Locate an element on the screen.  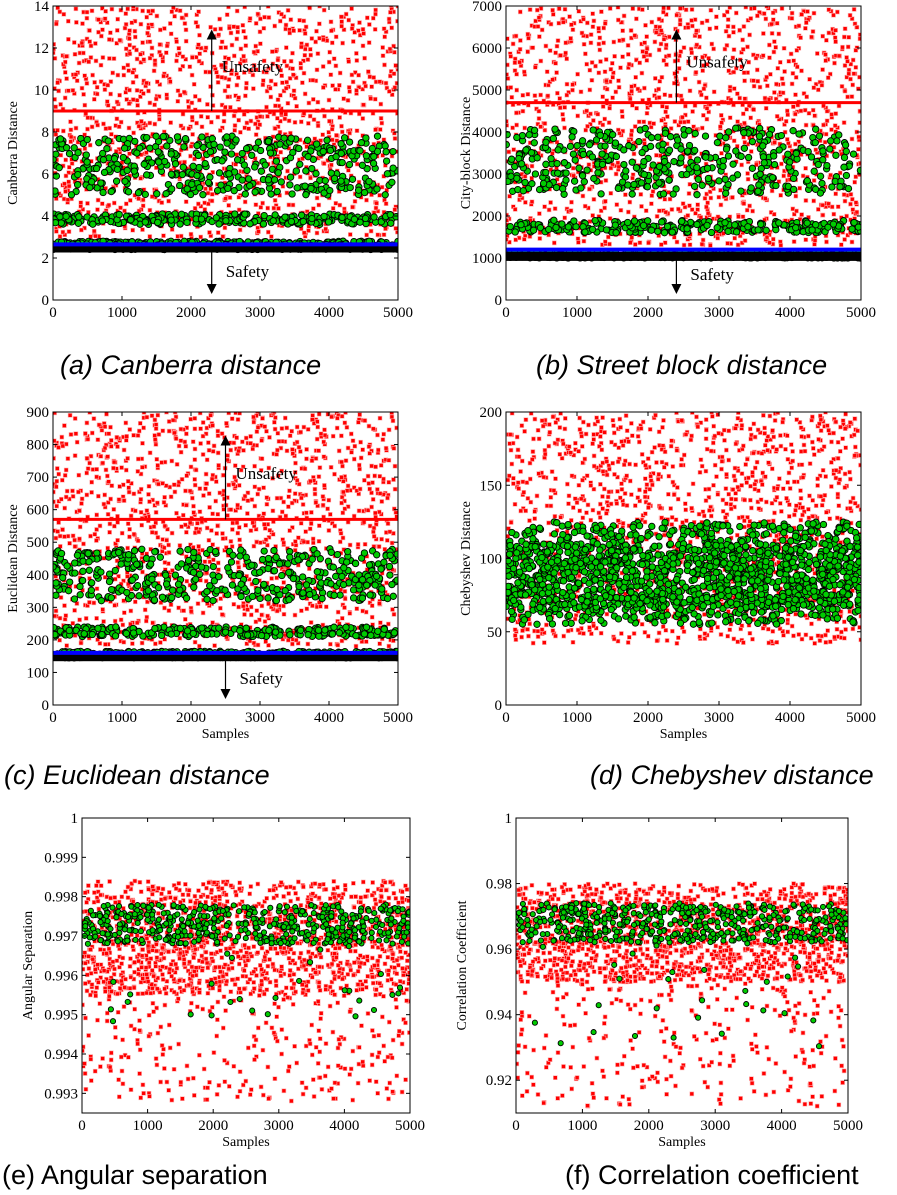
safety-annotation: Safety is located at coordinates (248, 271).